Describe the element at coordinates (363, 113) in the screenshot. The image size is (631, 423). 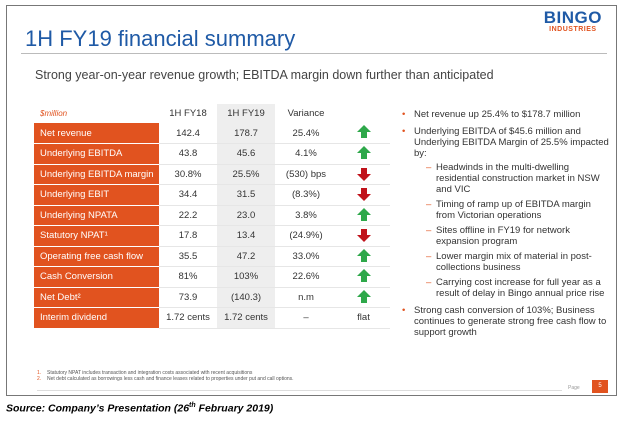
I see `column-header-indicator` at that location.